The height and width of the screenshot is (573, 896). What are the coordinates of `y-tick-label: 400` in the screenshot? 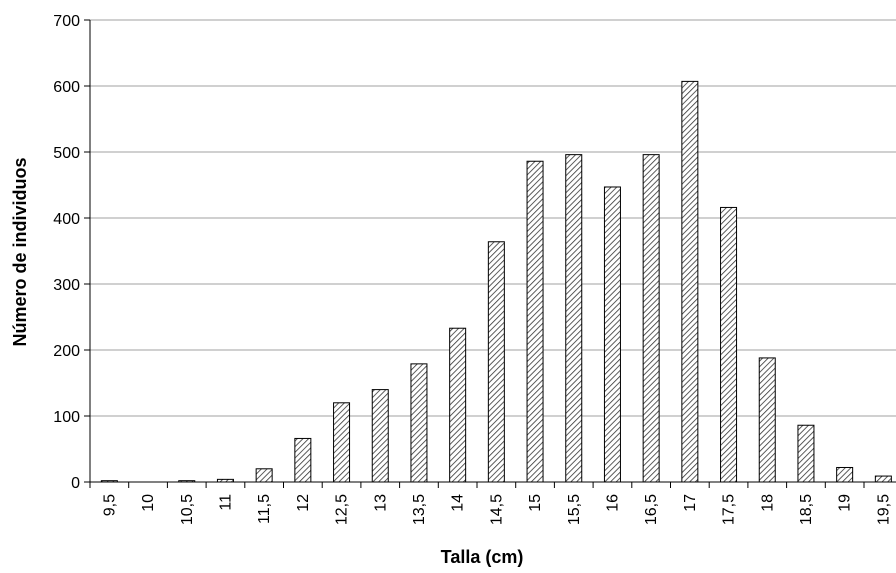 It's located at (66, 219).